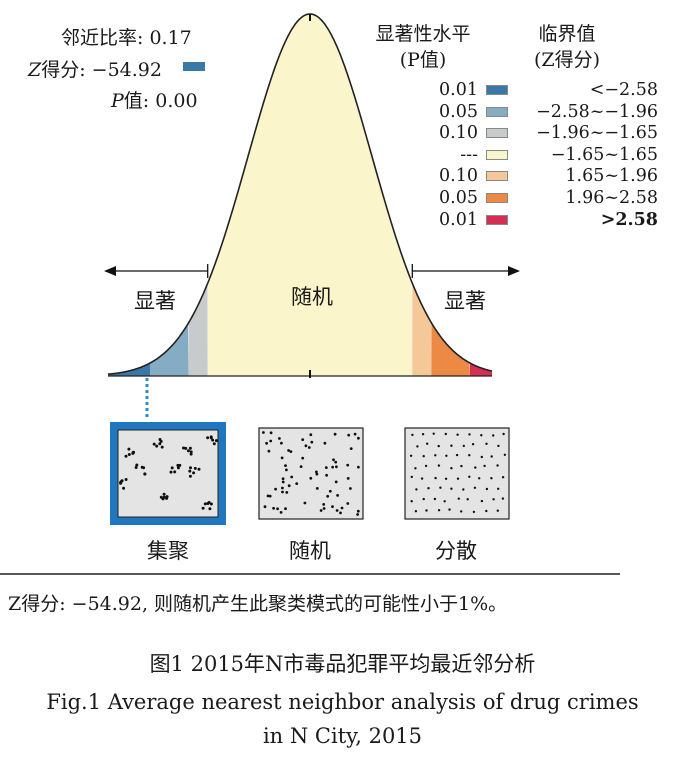 The width and height of the screenshot is (685, 767). Describe the element at coordinates (126, 38) in the screenshot. I see `nearest-neighbor-ratio: 邻近比率: 0.17` at that location.